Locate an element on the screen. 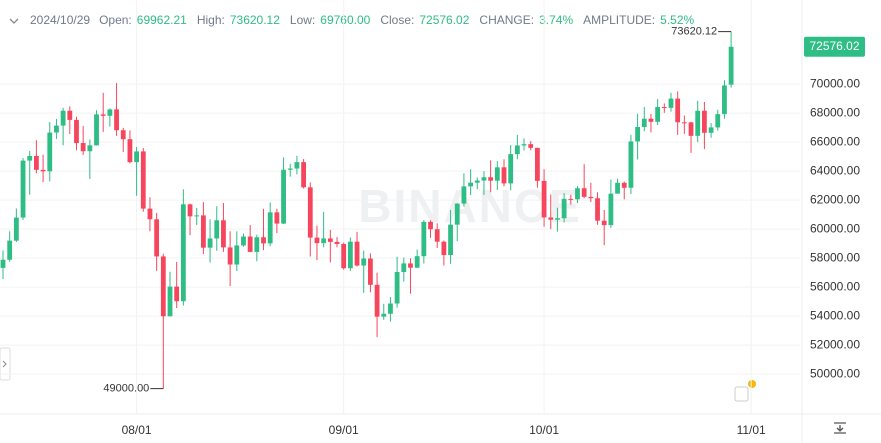 The height and width of the screenshot is (443, 881). side-tab-arrow is located at coordinates (4, 364).